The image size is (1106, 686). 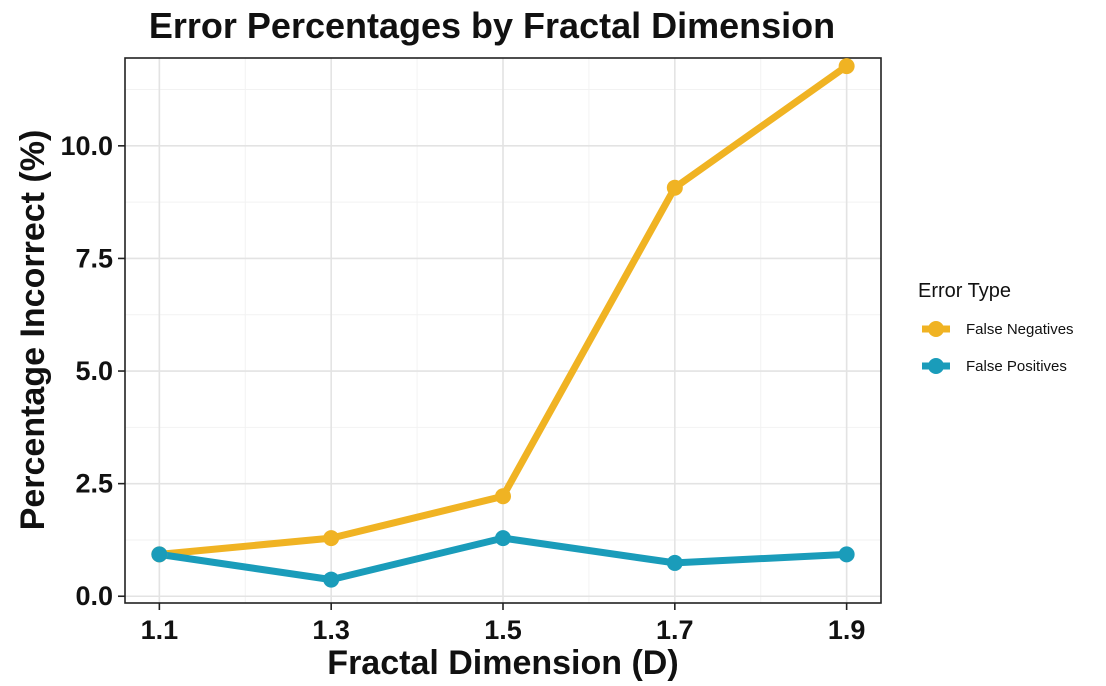 What do you see at coordinates (331, 630) in the screenshot?
I see `x-tick-label: 1.3` at bounding box center [331, 630].